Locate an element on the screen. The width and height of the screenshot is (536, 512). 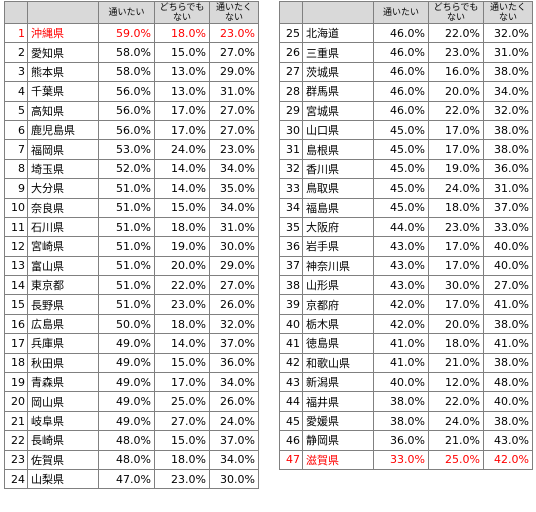
table-row: 12 宮崎県 51.0% 19.0% 30.0% is located at coordinates (131, 246).